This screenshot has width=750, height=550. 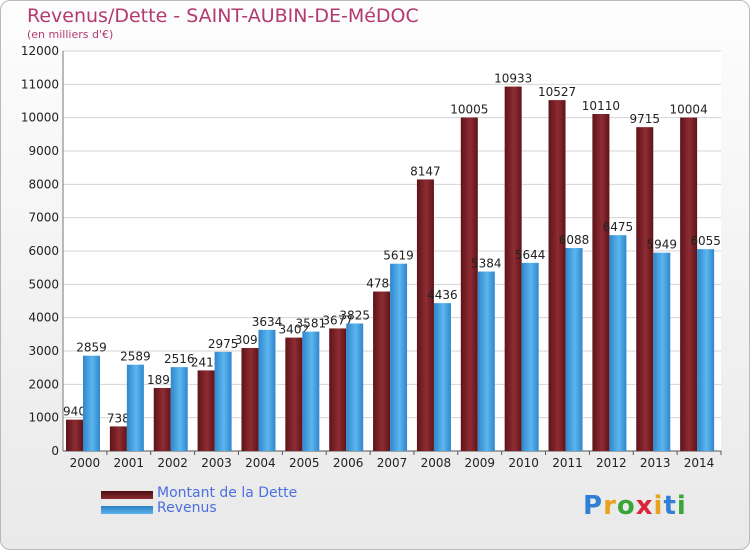 What do you see at coordinates (436, 463) in the screenshot?
I see `x-tick-label: 2008` at bounding box center [436, 463].